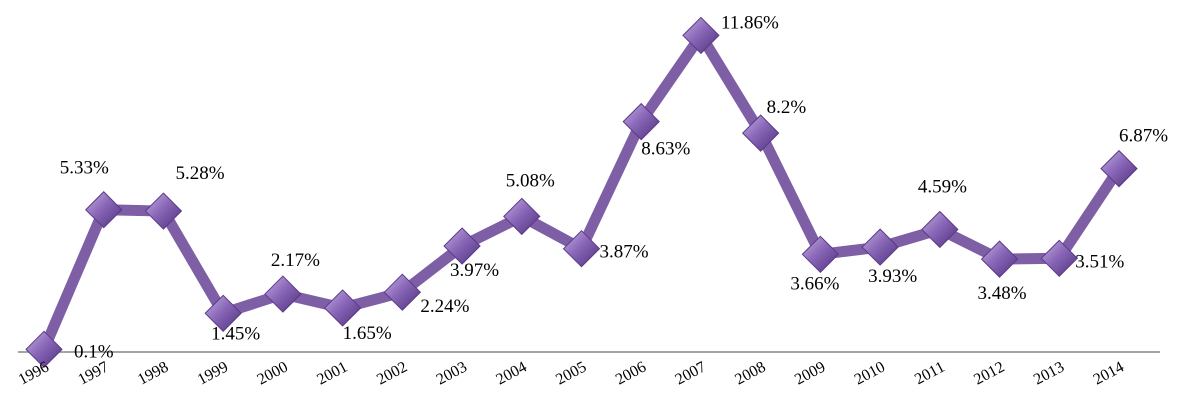  I want to click on x-tick-label: 2014, so click(1109, 374).